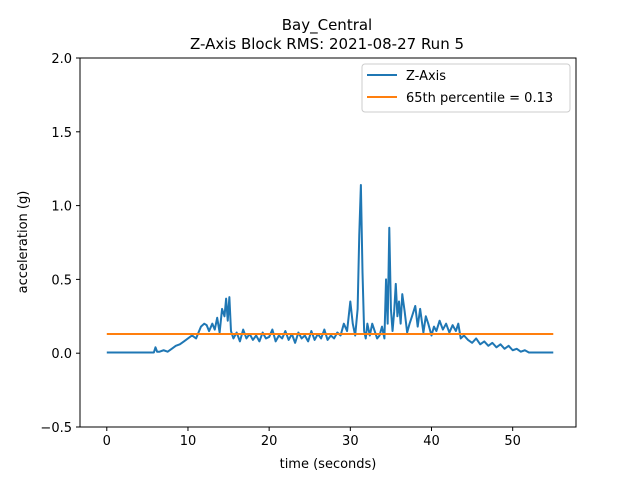  I want to click on y-tick-label: 2.0, so click(61, 59).